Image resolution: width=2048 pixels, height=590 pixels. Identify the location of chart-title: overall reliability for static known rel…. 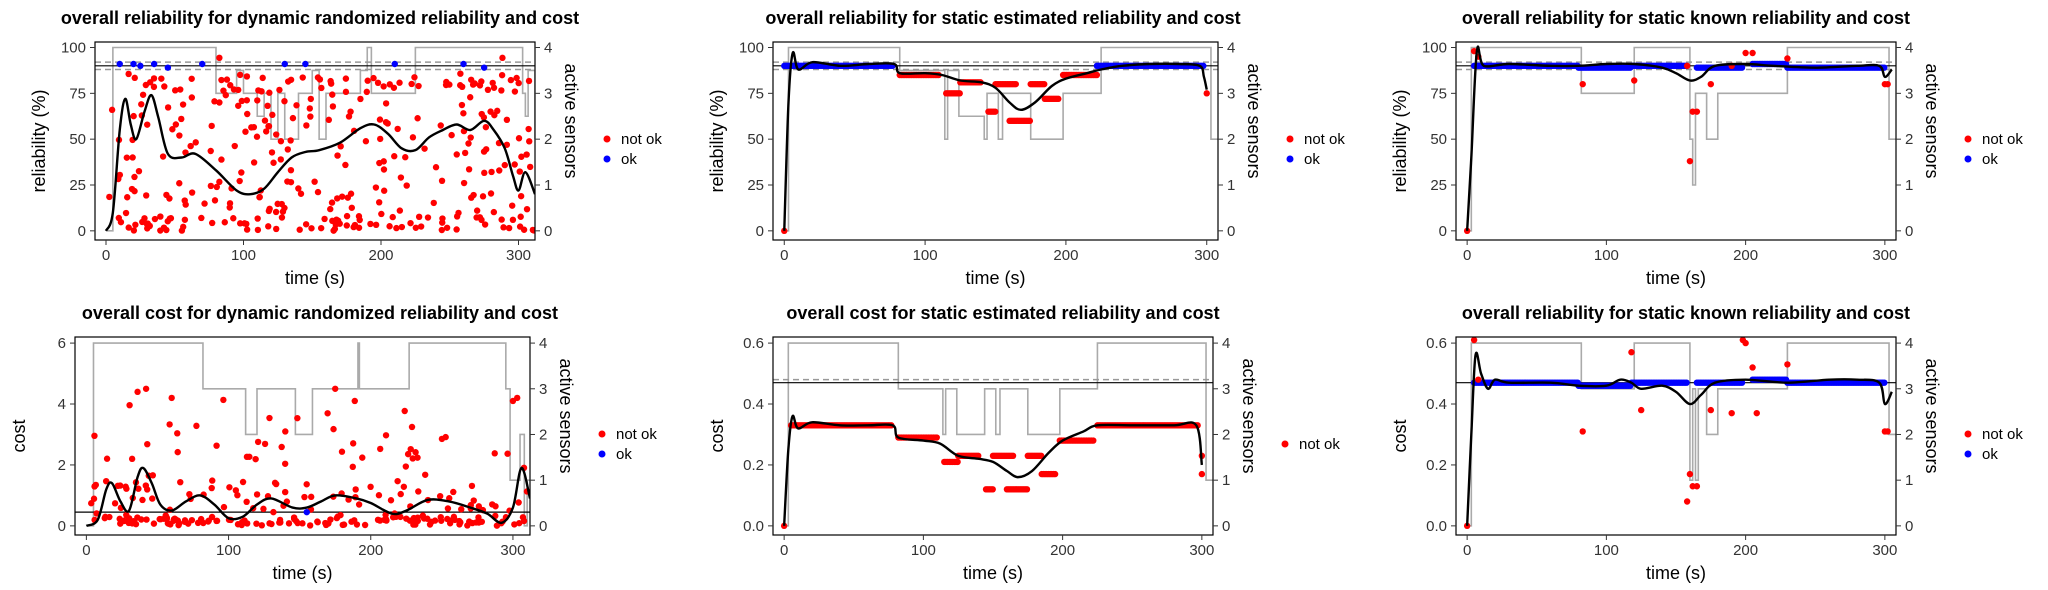
(1686, 313).